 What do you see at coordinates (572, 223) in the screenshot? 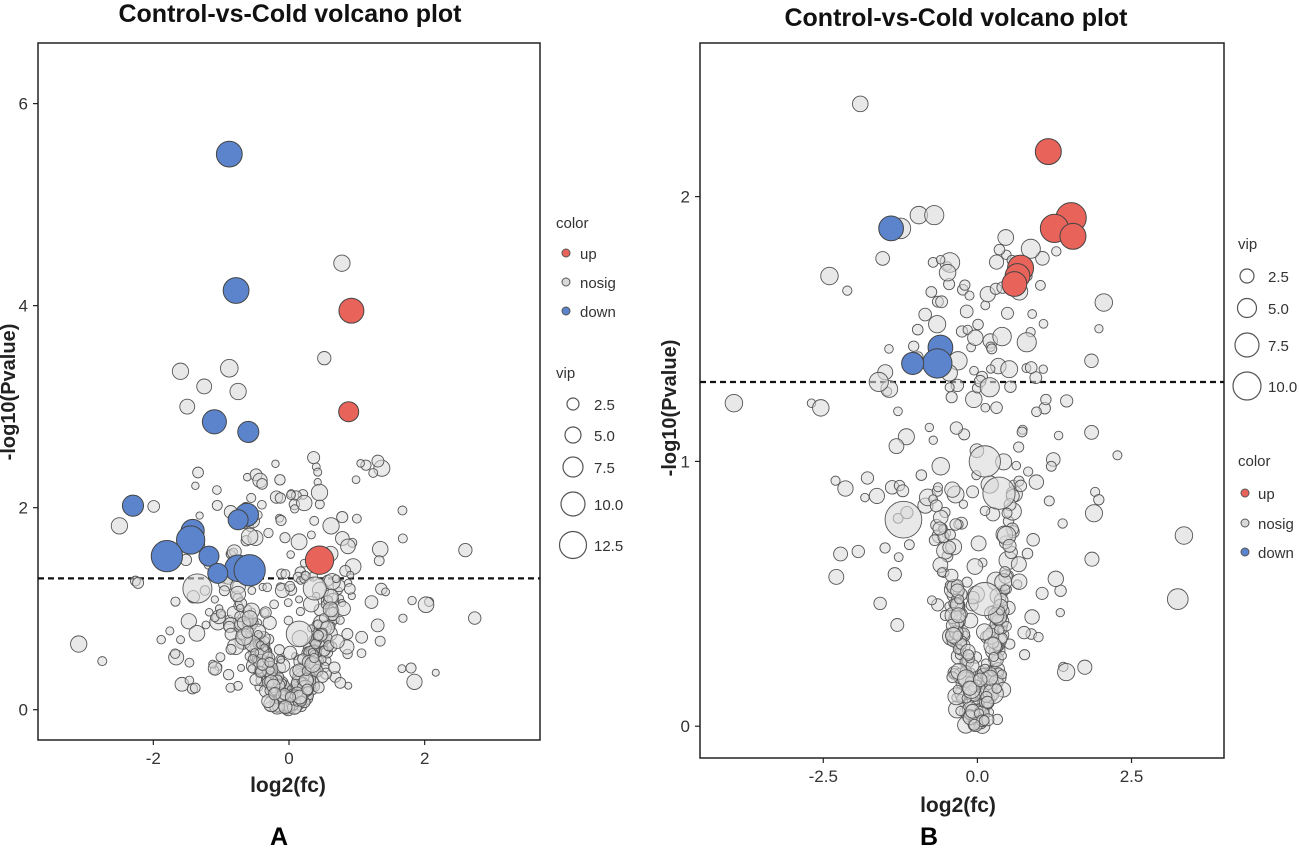
I see `legend-title: color` at bounding box center [572, 223].